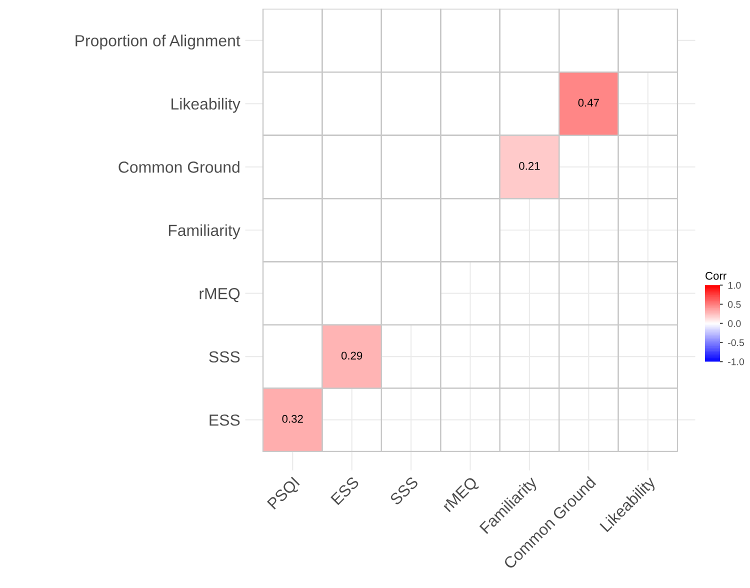 Image resolution: width=750 pixels, height=588 pixels. What do you see at coordinates (351, 356) in the screenshot?
I see `data-label: 0.29` at bounding box center [351, 356].